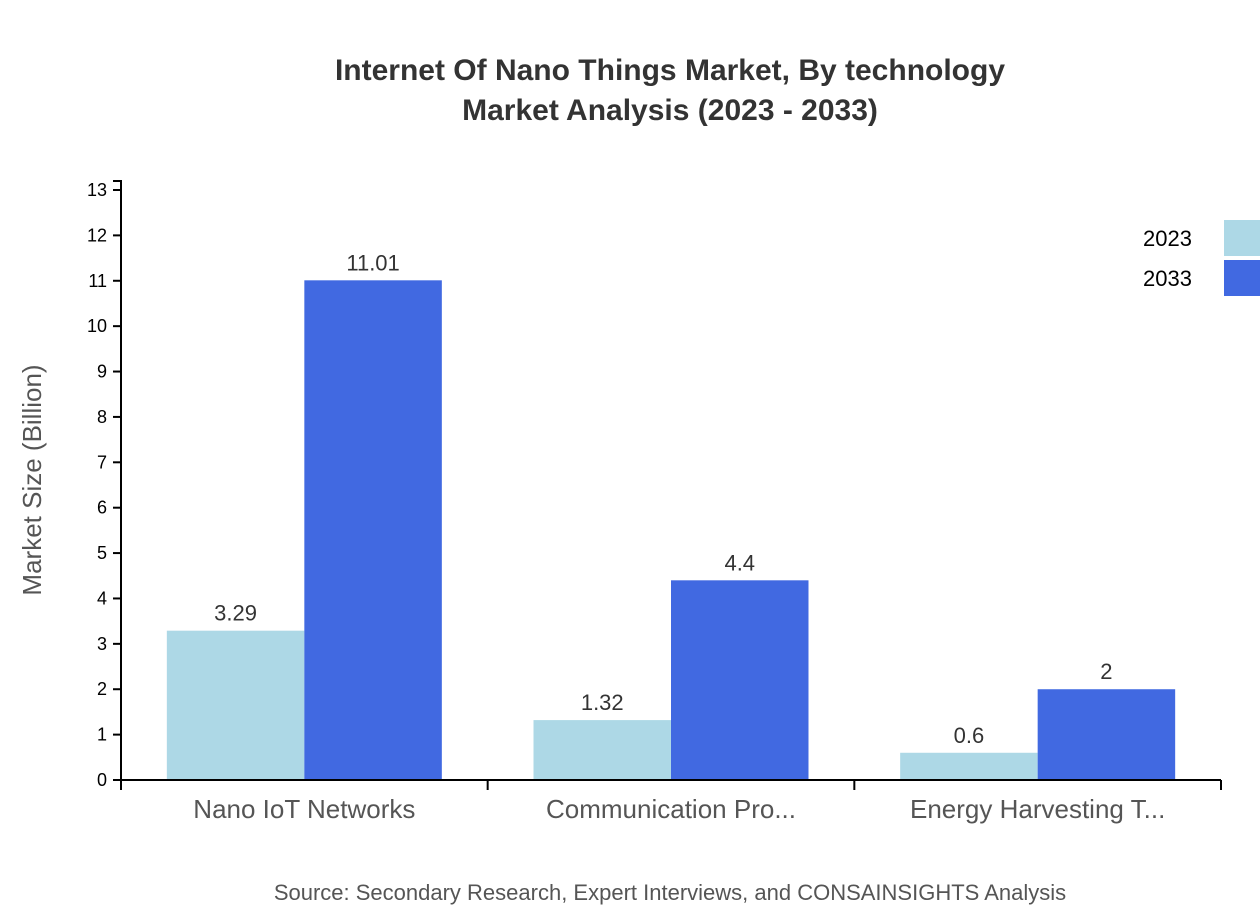 This screenshot has height=920, width=1260. Describe the element at coordinates (102, 508) in the screenshot. I see `y-tick-label: 6` at that location.